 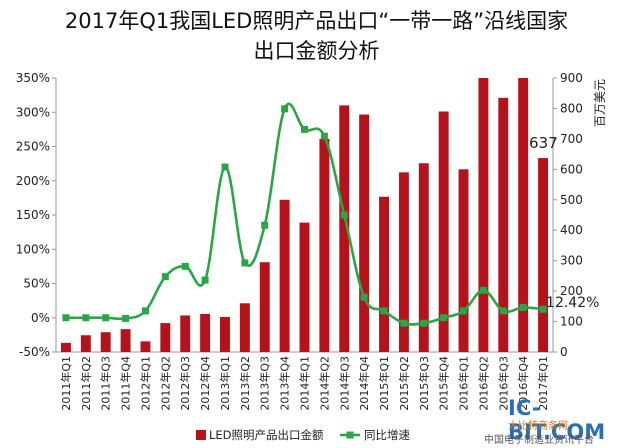 What do you see at coordinates (424, 383) in the screenshot?
I see `x-tick-label: 2015年Q3` at bounding box center [424, 383].